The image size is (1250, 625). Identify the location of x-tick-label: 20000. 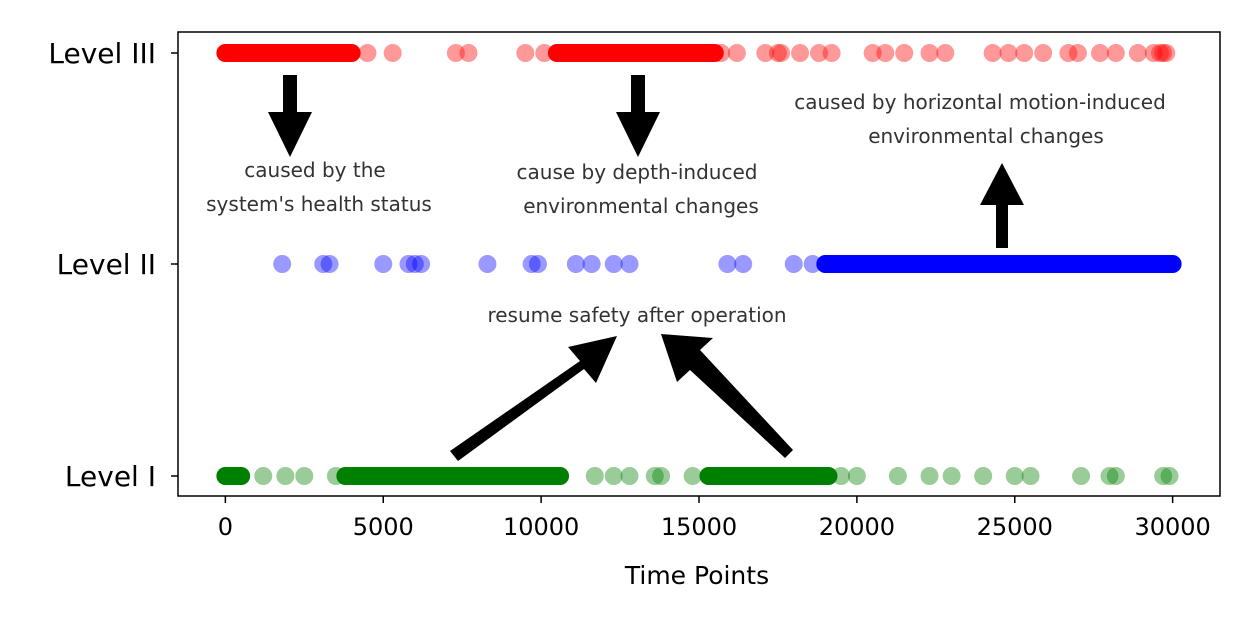
(857, 527).